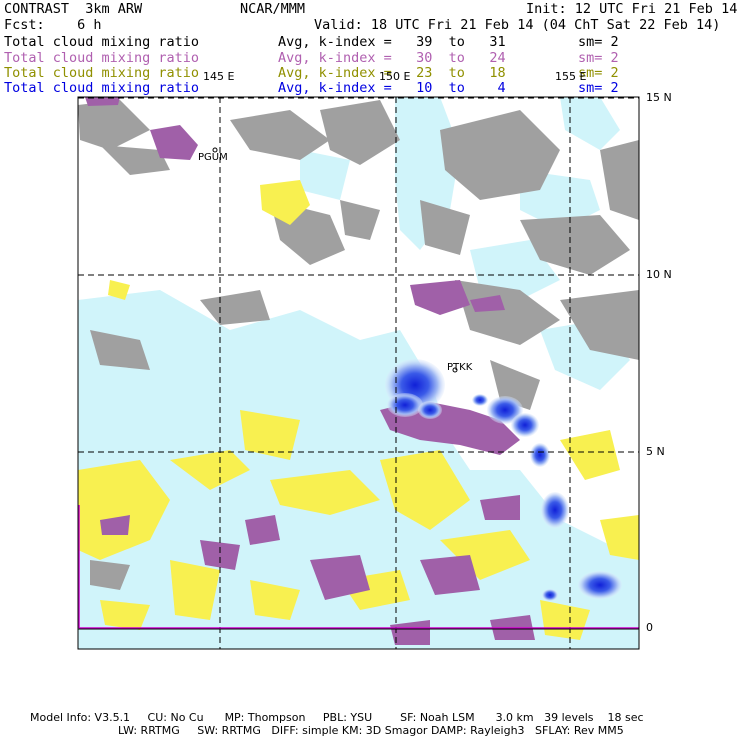  I want to click on legend-name-3: Total cloud mixing ratio, so click(102, 73).